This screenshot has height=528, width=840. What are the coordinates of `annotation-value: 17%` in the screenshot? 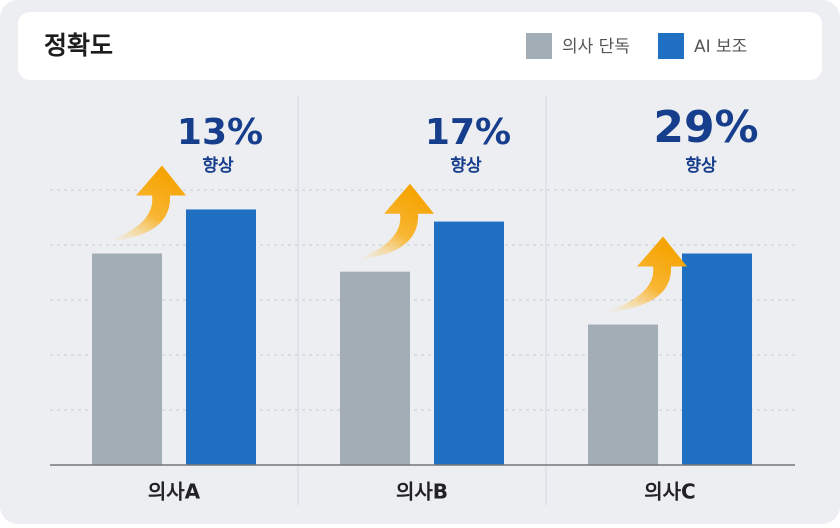 It's located at (468, 132).